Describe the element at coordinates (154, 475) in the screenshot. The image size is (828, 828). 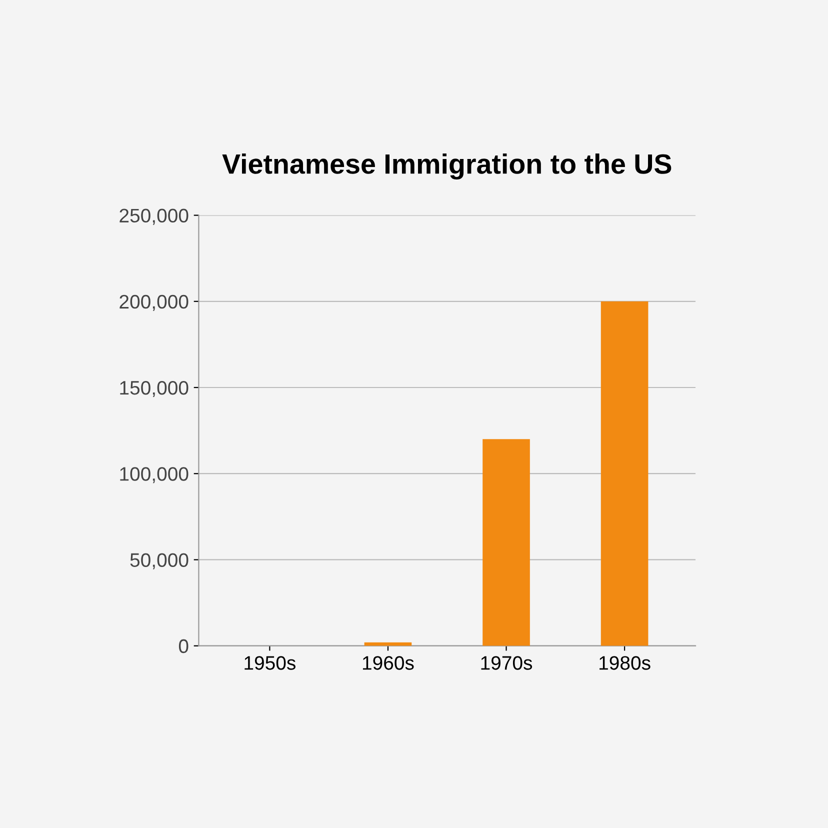
I see `y-tick-label: 100,000` at that location.